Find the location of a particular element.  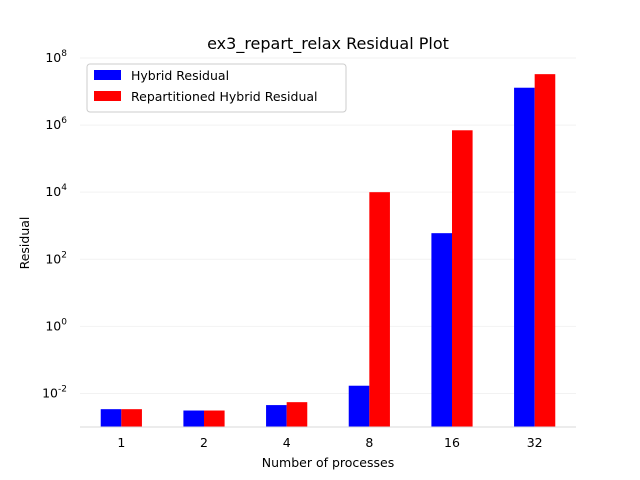

x-tick-label: 1 is located at coordinates (121, 442).